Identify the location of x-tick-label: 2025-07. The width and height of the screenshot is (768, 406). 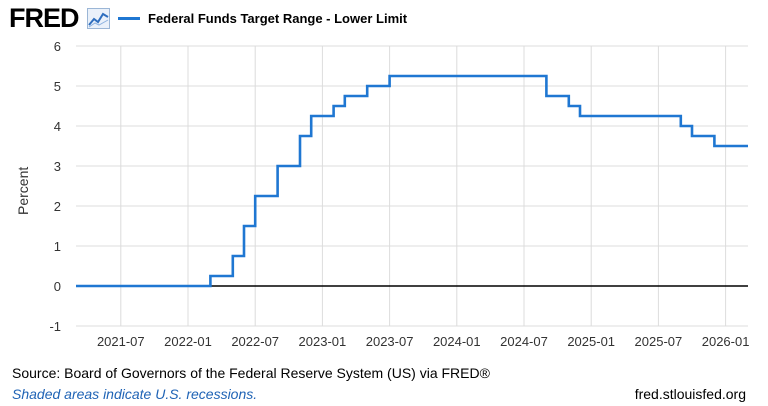
(659, 341).